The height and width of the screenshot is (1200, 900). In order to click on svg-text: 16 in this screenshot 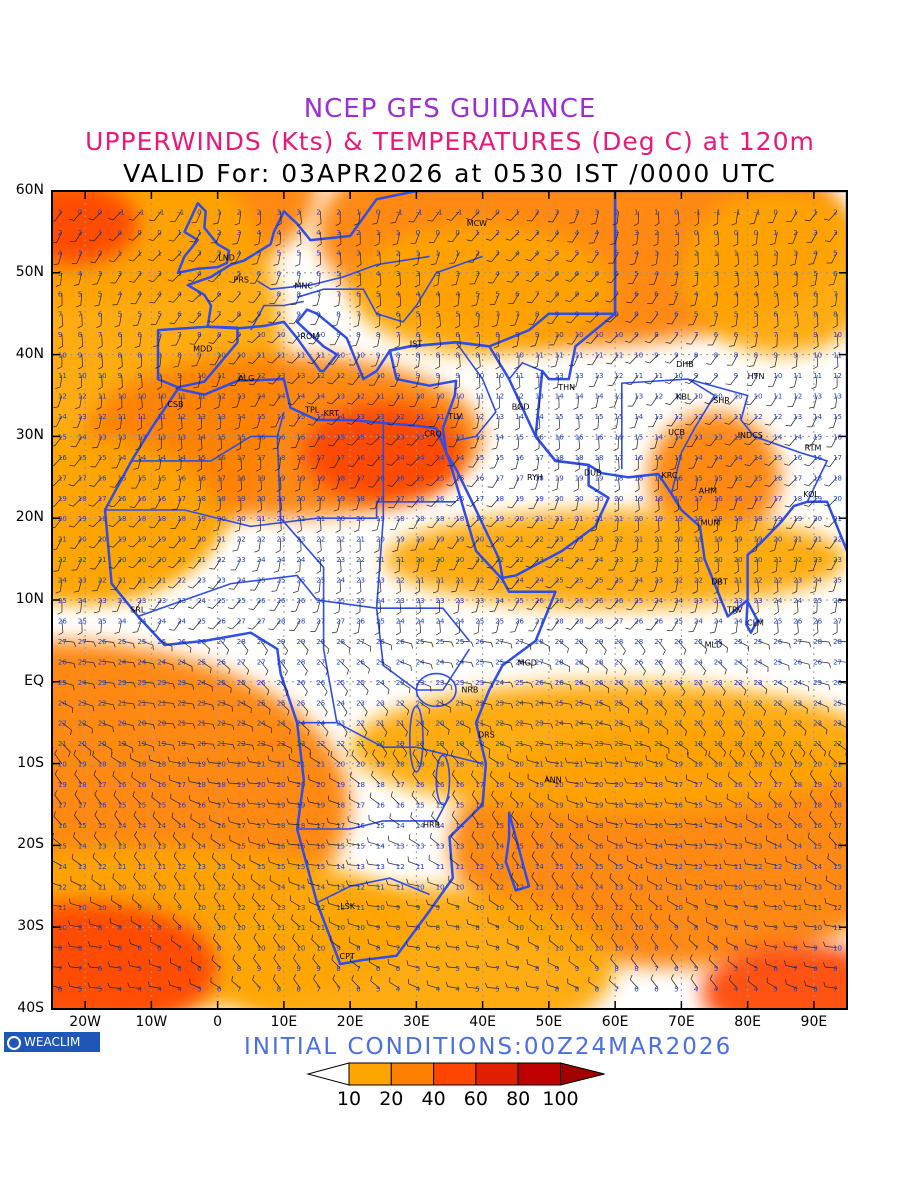, I will do `click(181, 806)`.